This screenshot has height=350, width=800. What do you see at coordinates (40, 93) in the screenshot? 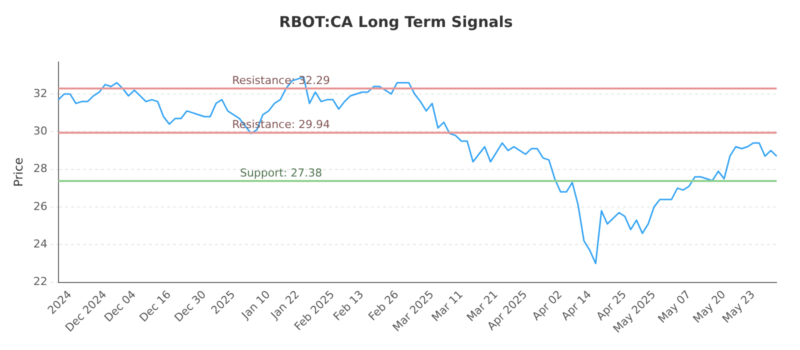
I see `y-tick-label: 32` at bounding box center [40, 93].